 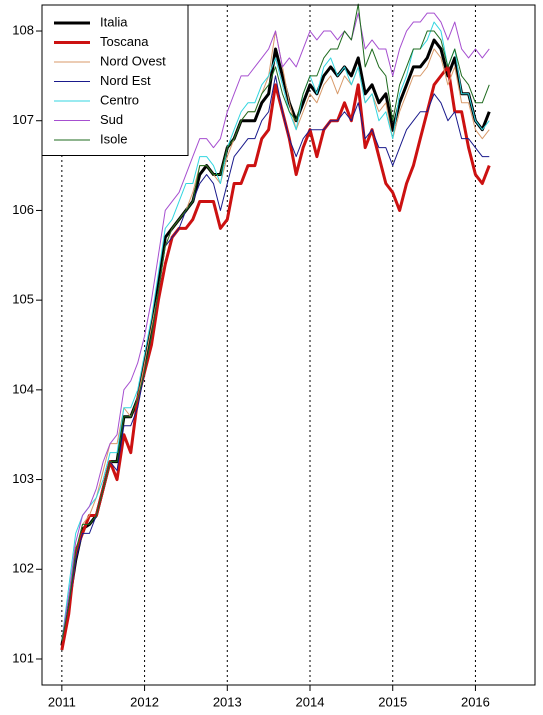 I want to click on legend-label: Nord Est, so click(x=125, y=80).